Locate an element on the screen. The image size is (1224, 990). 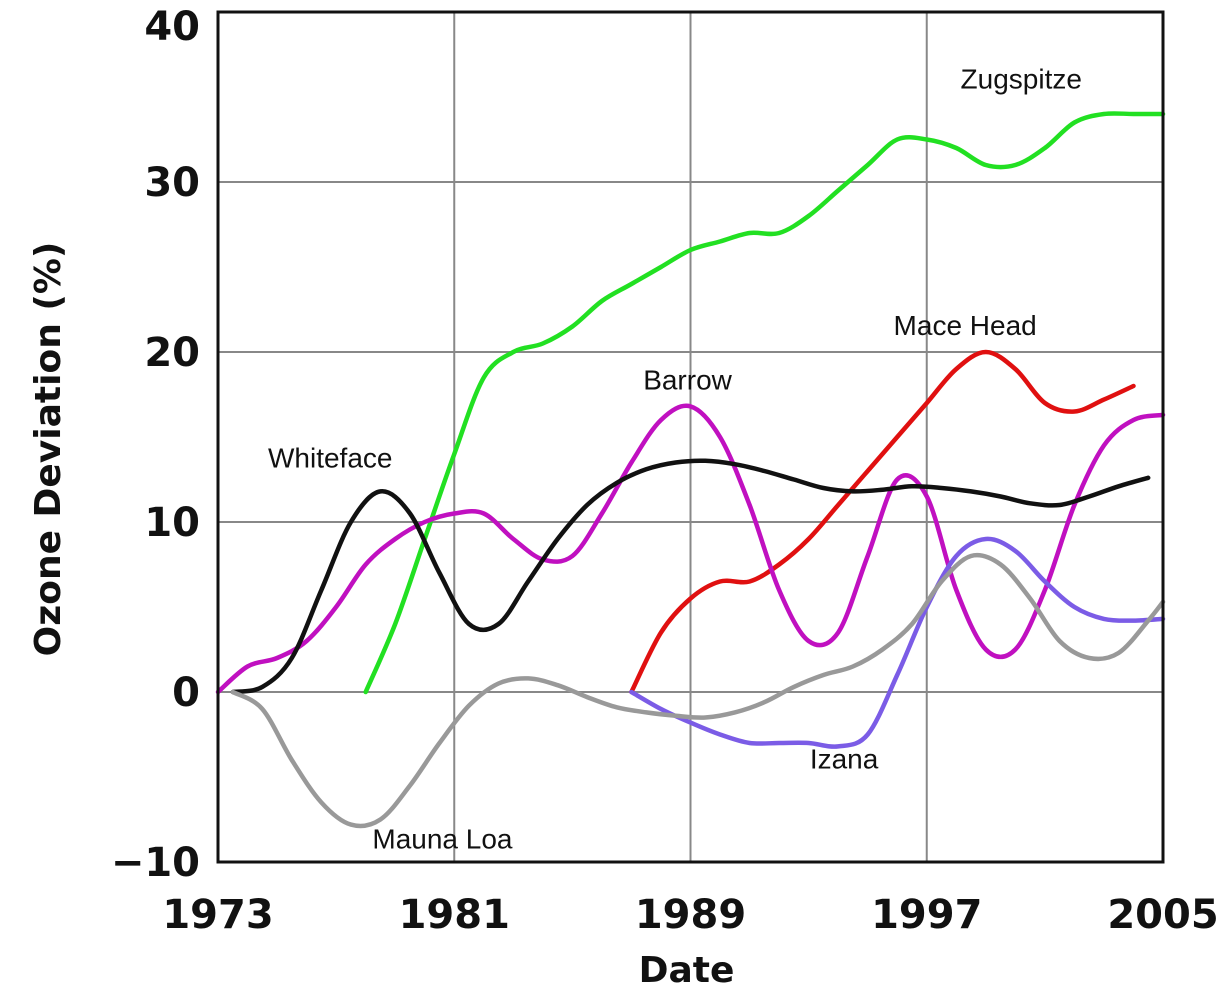
x-tick-label: 1997 is located at coordinates (926, 915).